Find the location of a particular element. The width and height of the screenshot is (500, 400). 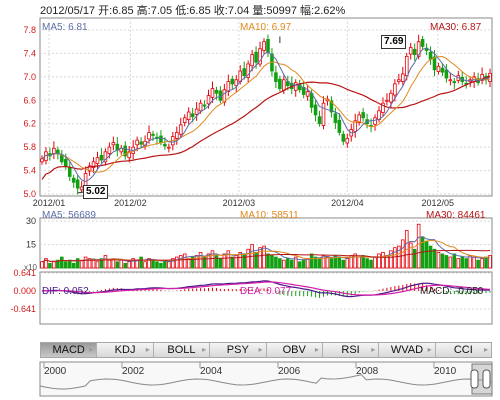

dif-line is located at coordinates (266, 289).